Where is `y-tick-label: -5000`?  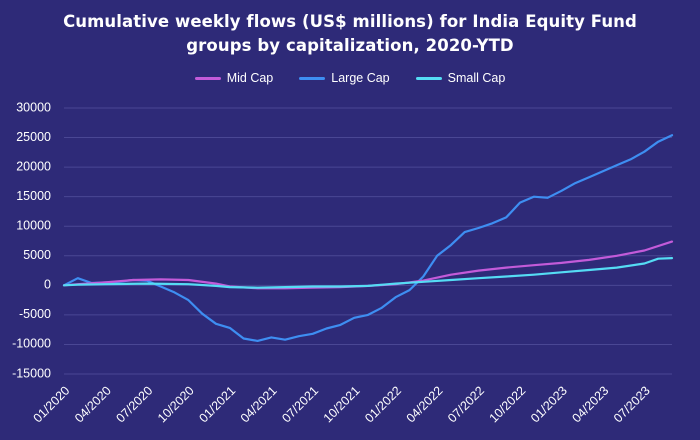 y-tick-label: -5000 is located at coordinates (35, 314).